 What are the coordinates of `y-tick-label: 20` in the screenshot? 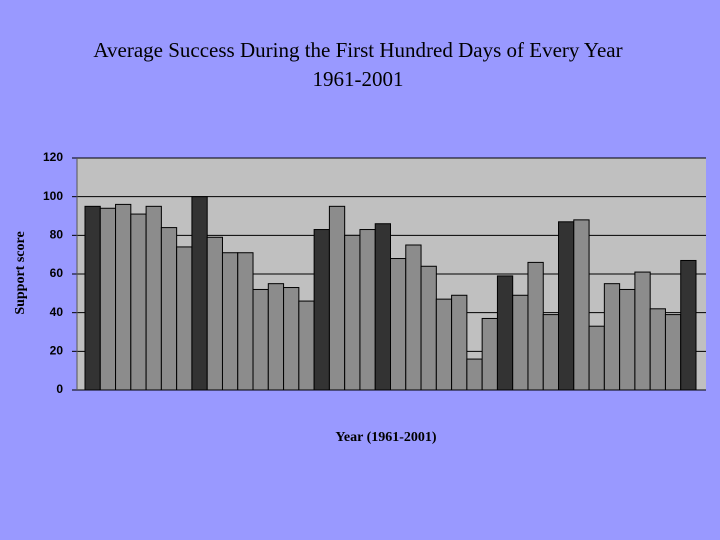 It's located at (57, 351).